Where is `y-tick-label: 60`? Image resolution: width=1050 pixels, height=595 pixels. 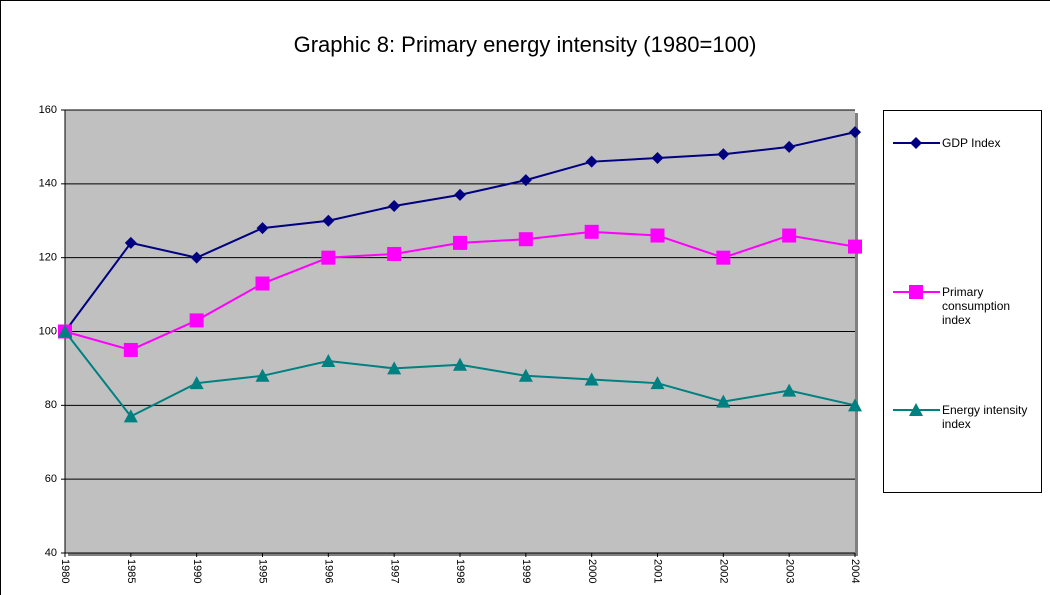 y-tick-label: 60 is located at coordinates (51, 479).